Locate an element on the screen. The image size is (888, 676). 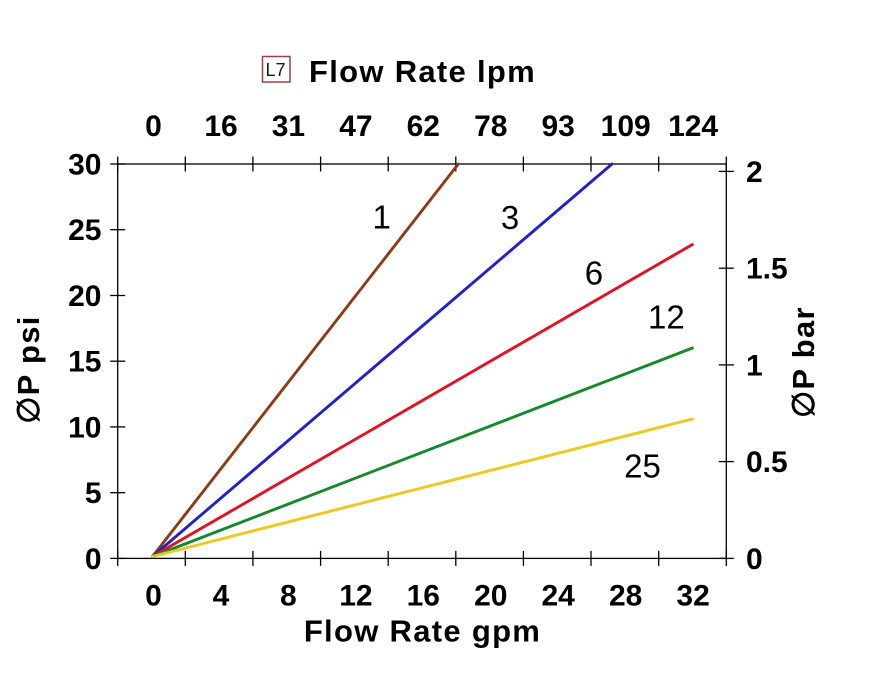
svg-text: 3 is located at coordinates (510, 217).